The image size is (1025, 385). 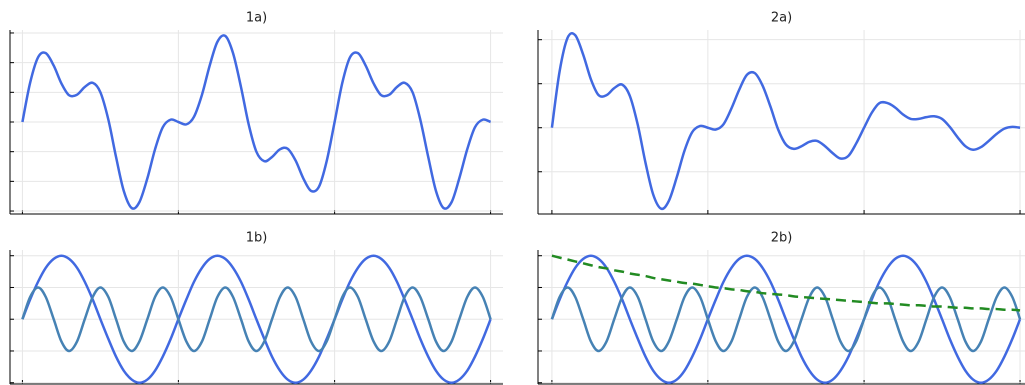 What do you see at coordinates (782, 238) in the screenshot?
I see `subplot-title: 2b)` at bounding box center [782, 238].